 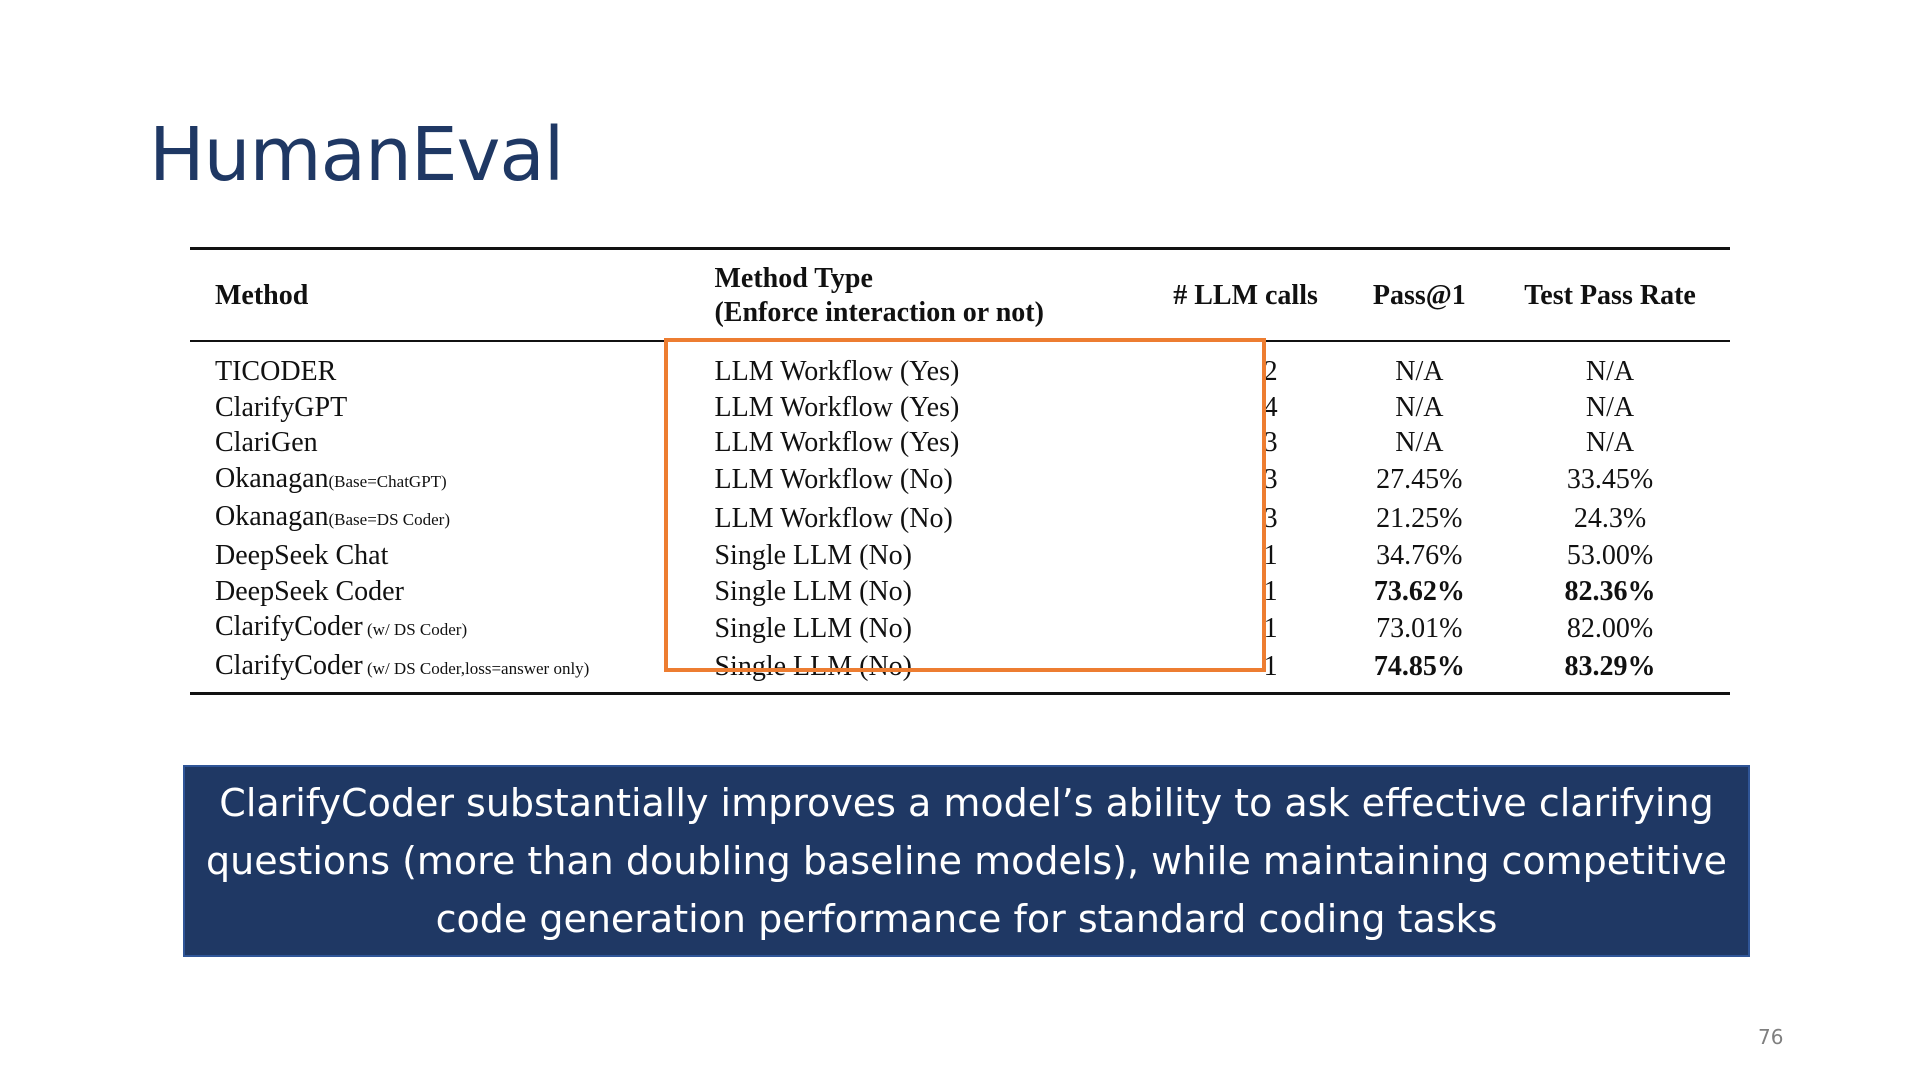 What do you see at coordinates (415, 630) in the screenshot?
I see `method-subscript: (w/ DS Coder)` at bounding box center [415, 630].